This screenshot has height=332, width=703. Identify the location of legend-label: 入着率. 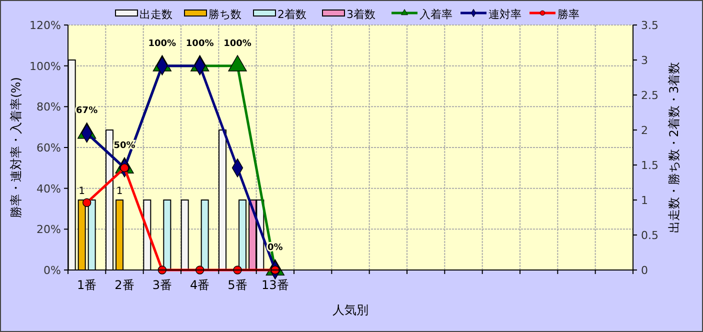
(436, 14).